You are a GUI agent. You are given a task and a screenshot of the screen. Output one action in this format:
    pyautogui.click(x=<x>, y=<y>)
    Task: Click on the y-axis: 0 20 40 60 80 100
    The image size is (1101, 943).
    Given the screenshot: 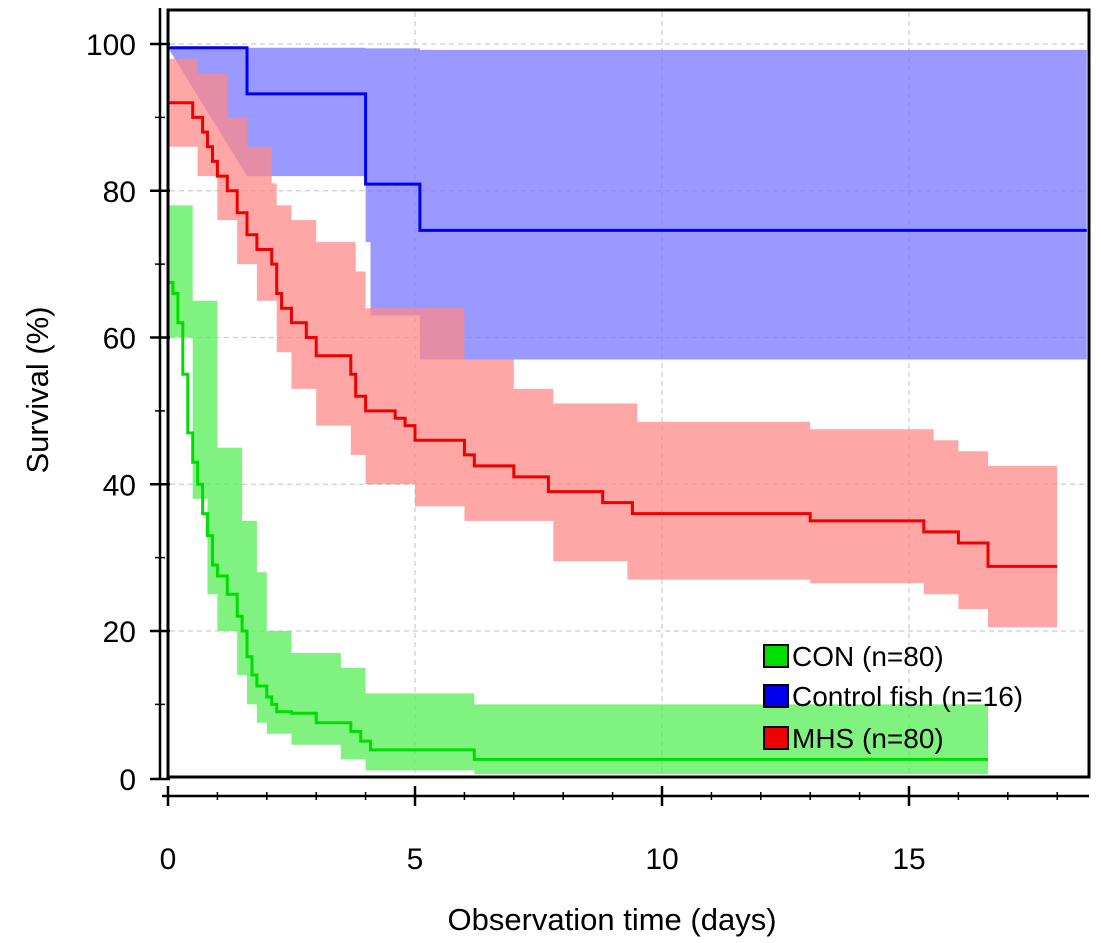 What is the action you would take?
    pyautogui.click(x=128, y=402)
    